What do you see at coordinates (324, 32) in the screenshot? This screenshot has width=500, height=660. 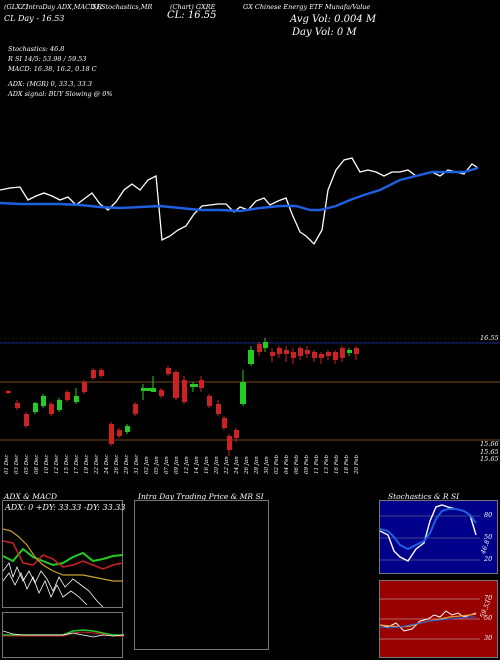 I see `day-volume: Day Vol: 0 M` at bounding box center [324, 32].